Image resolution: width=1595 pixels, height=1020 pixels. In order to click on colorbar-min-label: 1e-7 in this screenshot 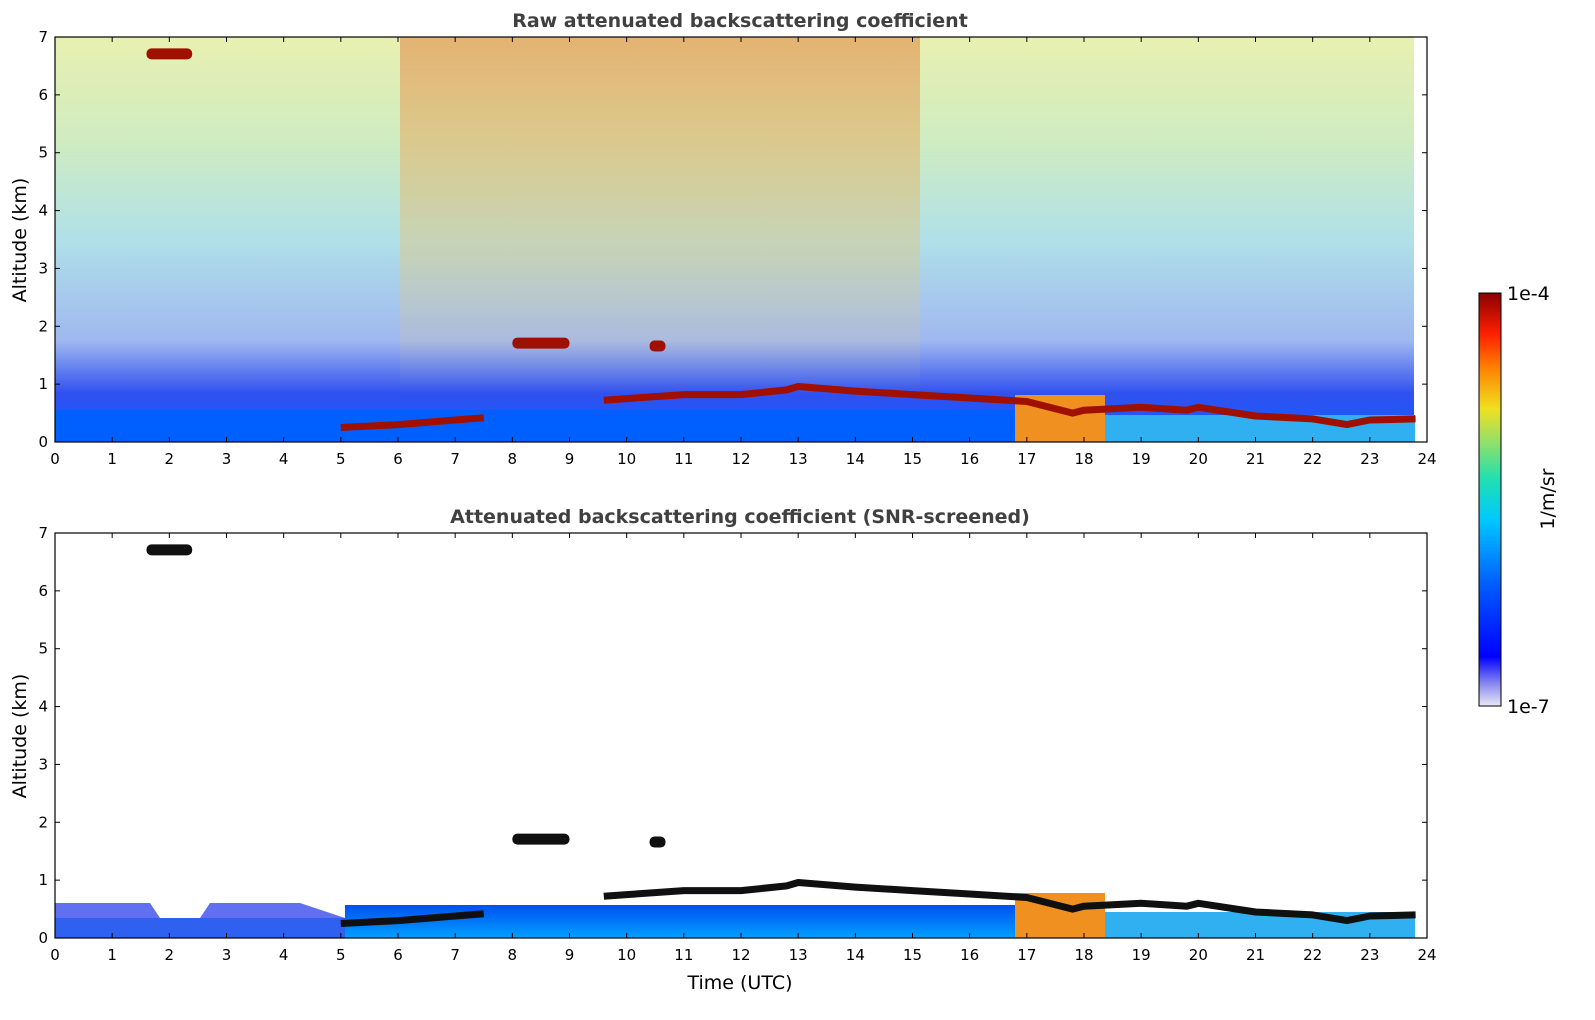, I will do `click(1528, 707)`.